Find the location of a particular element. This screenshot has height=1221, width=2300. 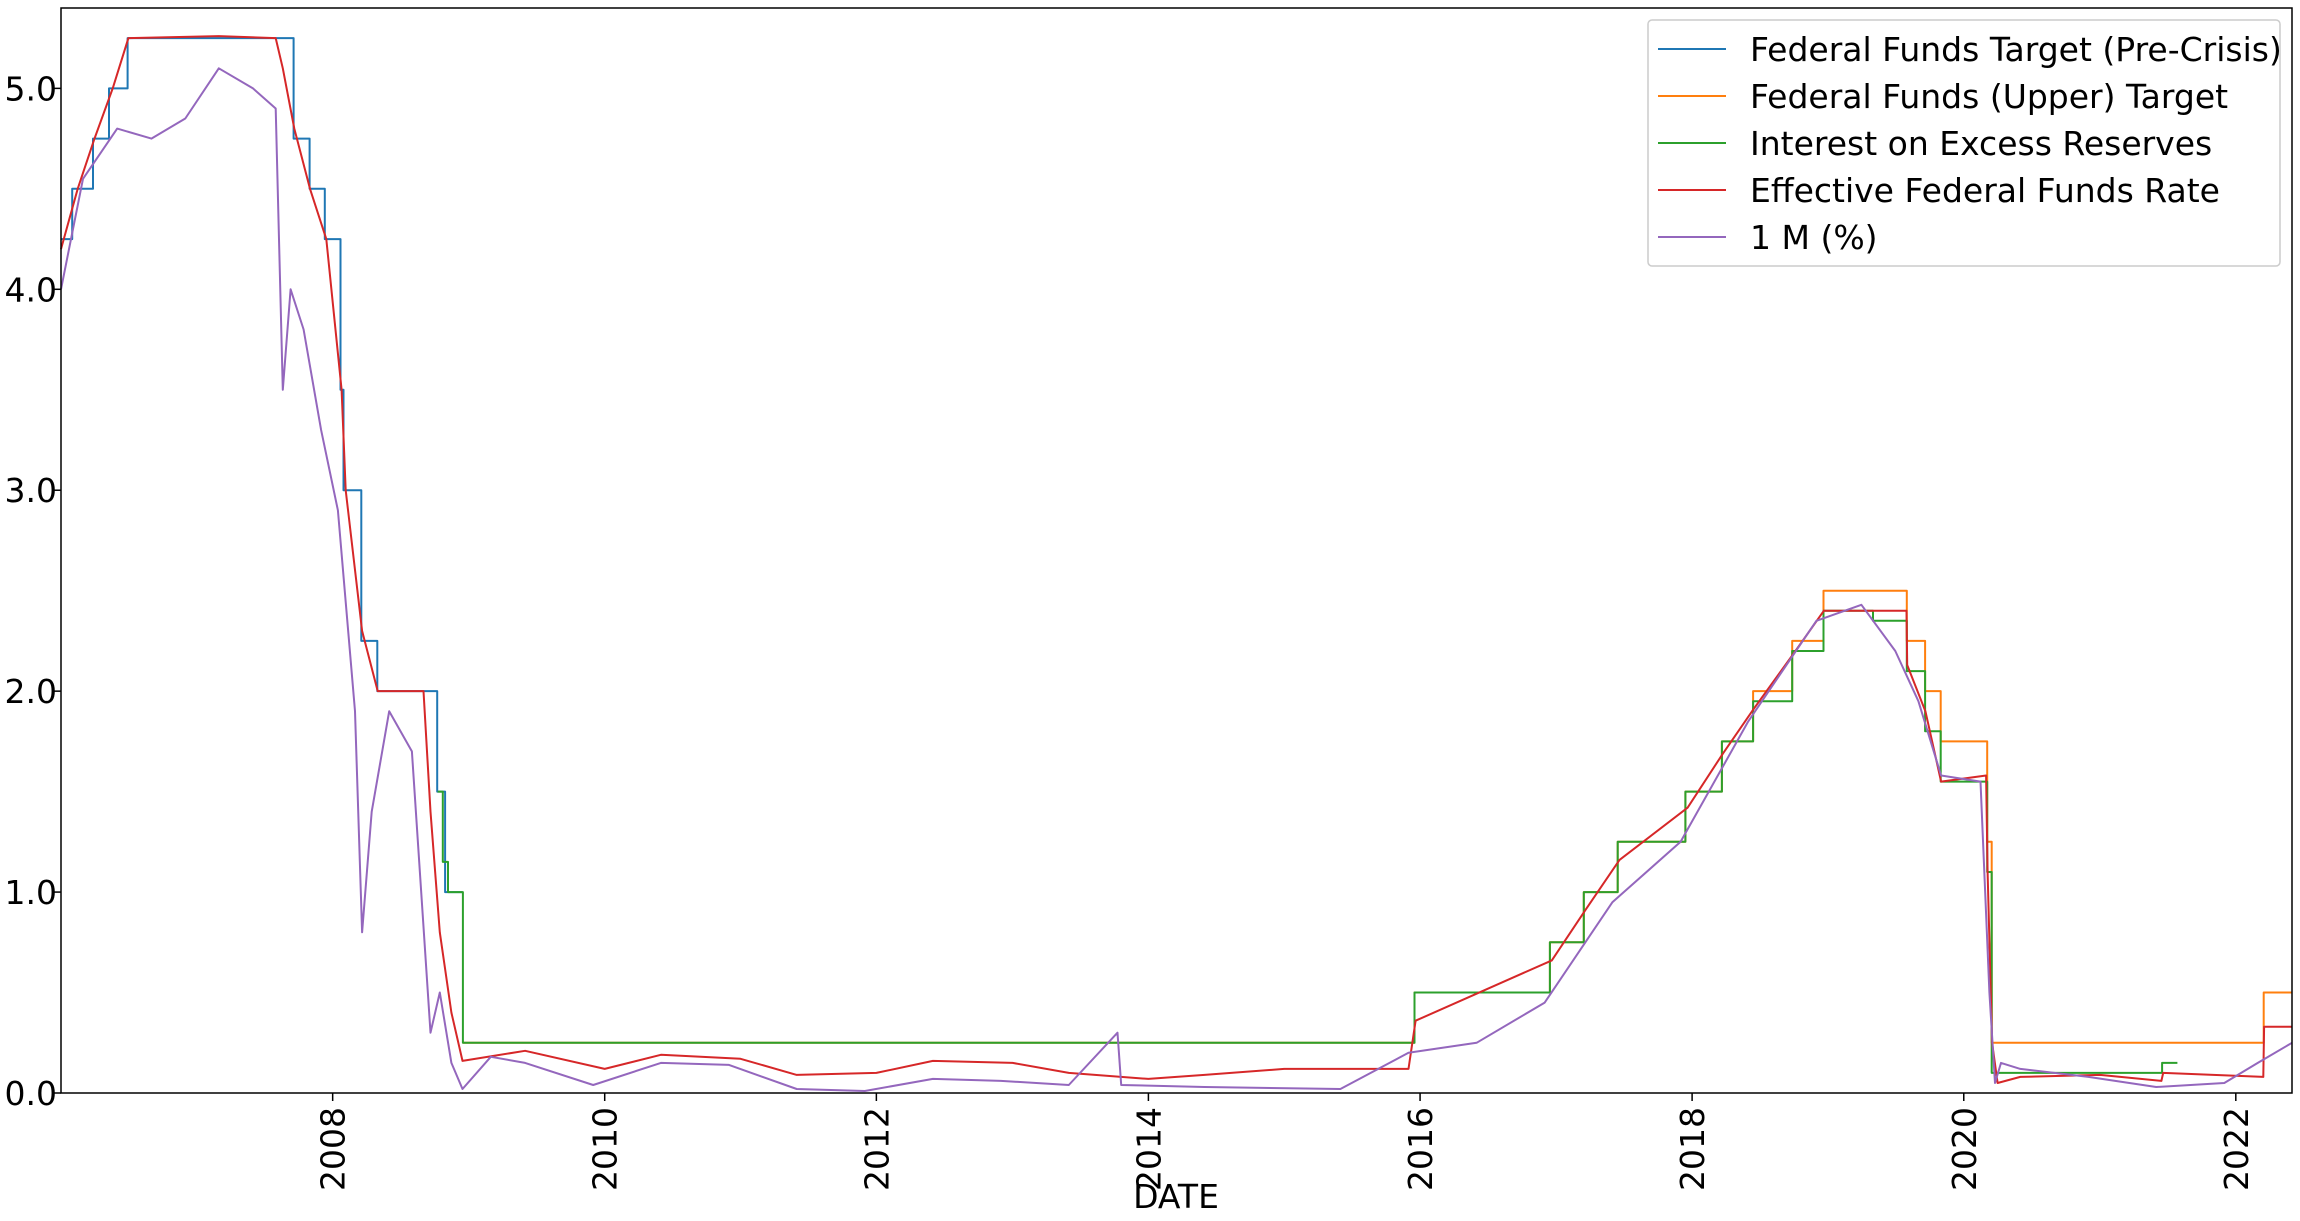

y-tick-label: 3.0 is located at coordinates (31, 490).